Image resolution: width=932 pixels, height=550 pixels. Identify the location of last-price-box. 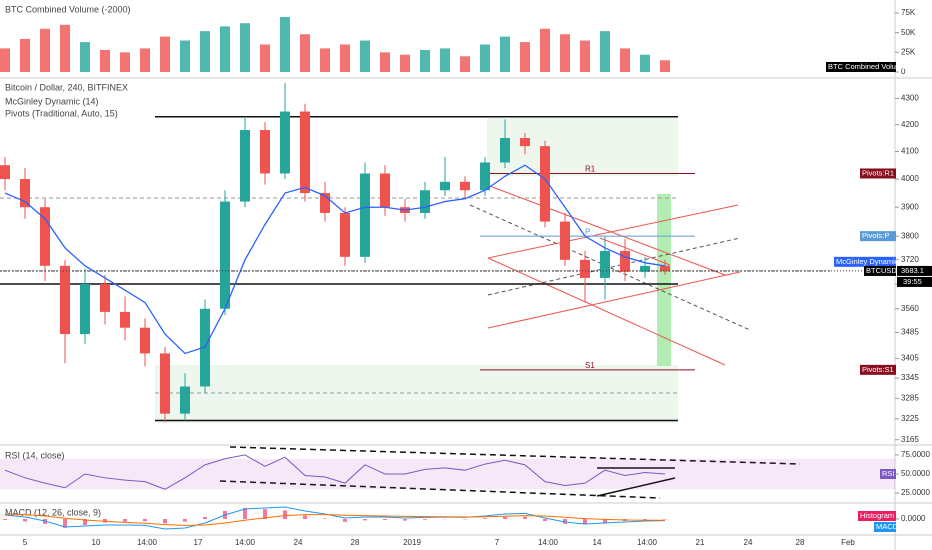
(914, 270).